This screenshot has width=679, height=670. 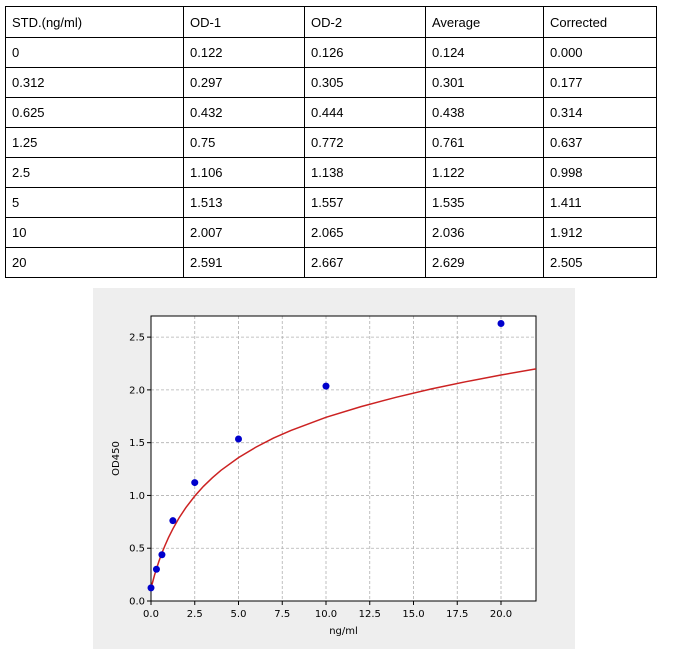 I want to click on table-cell: 1.138, so click(x=365, y=172).